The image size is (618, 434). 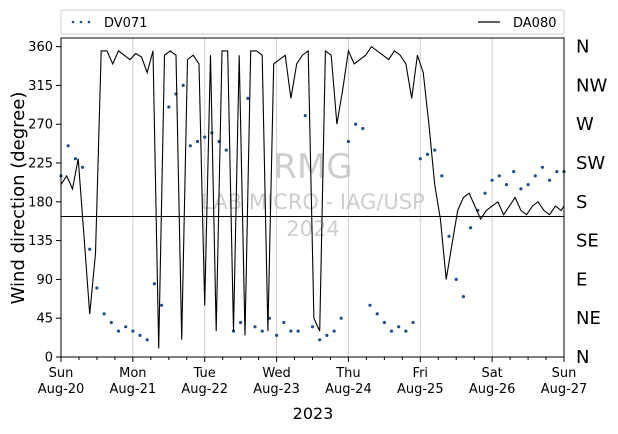 What do you see at coordinates (204, 389) in the screenshot?
I see `x-tick-date-label: Aug-22` at bounding box center [204, 389].